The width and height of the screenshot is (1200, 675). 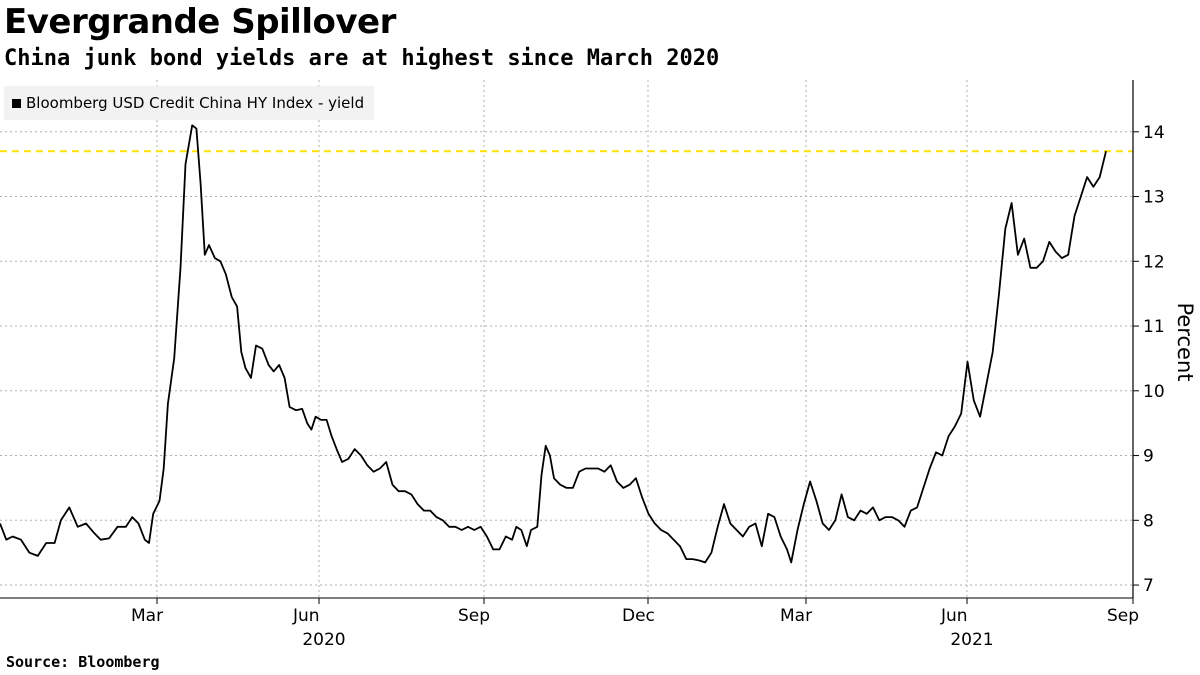 I want to click on y-tick-label: 8, so click(x=1148, y=521).